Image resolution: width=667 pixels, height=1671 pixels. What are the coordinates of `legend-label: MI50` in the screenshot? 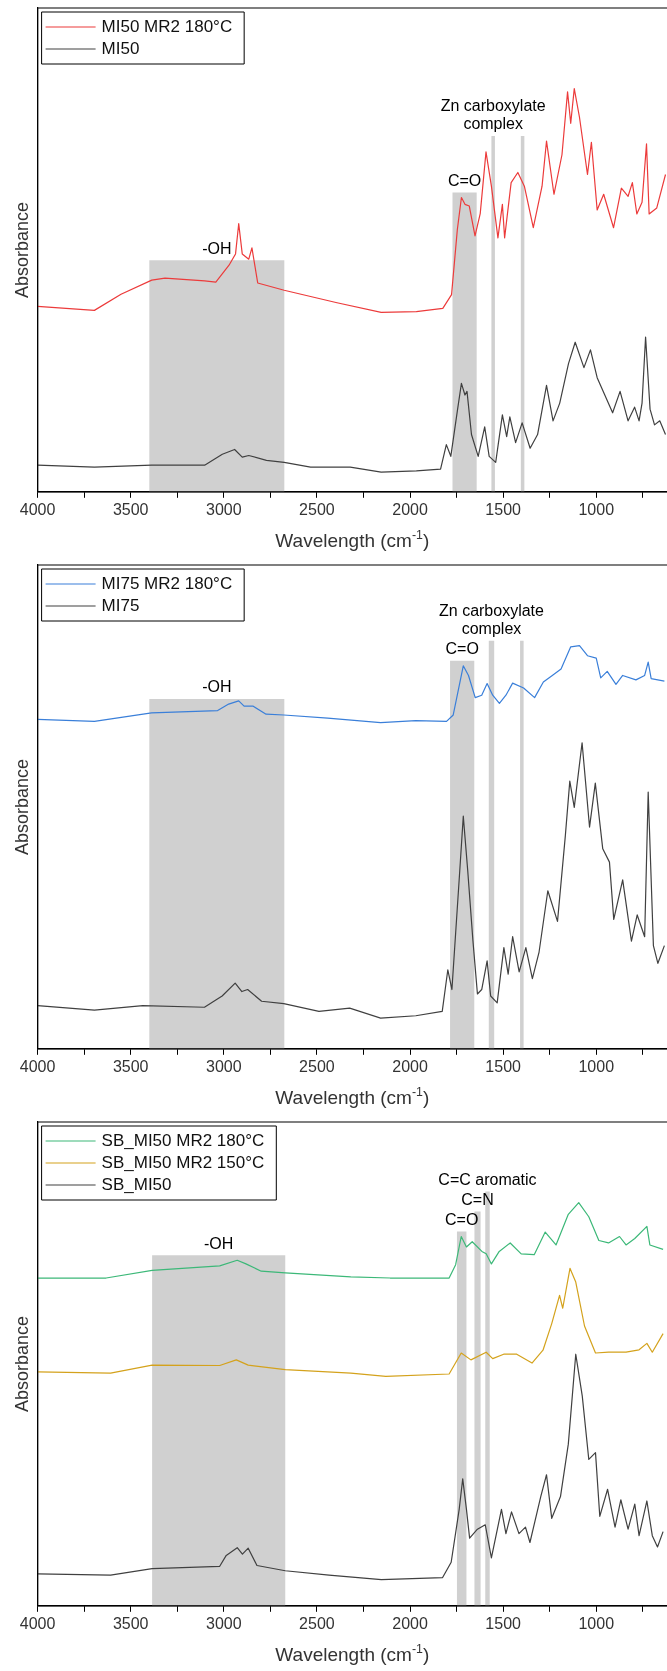 It's located at (120, 48).